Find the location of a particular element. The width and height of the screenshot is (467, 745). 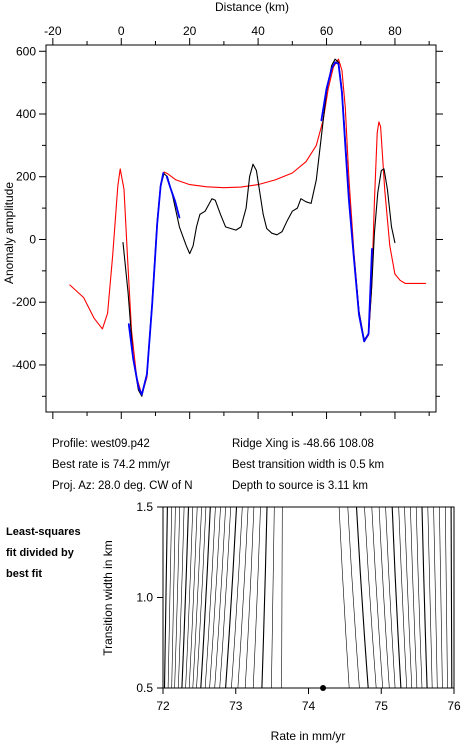

top-x-tick-label: 80 is located at coordinates (395, 31).